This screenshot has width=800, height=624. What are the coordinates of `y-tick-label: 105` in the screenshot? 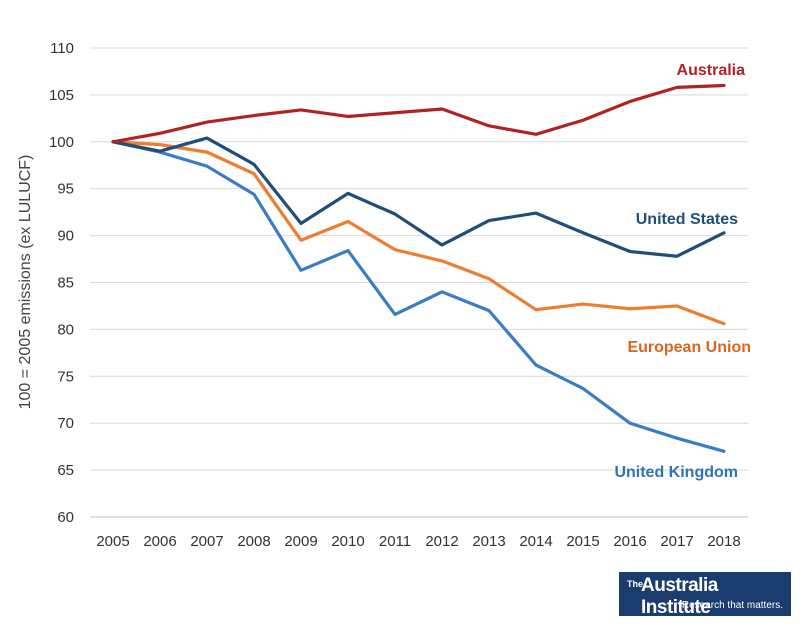 It's located at (61, 95).